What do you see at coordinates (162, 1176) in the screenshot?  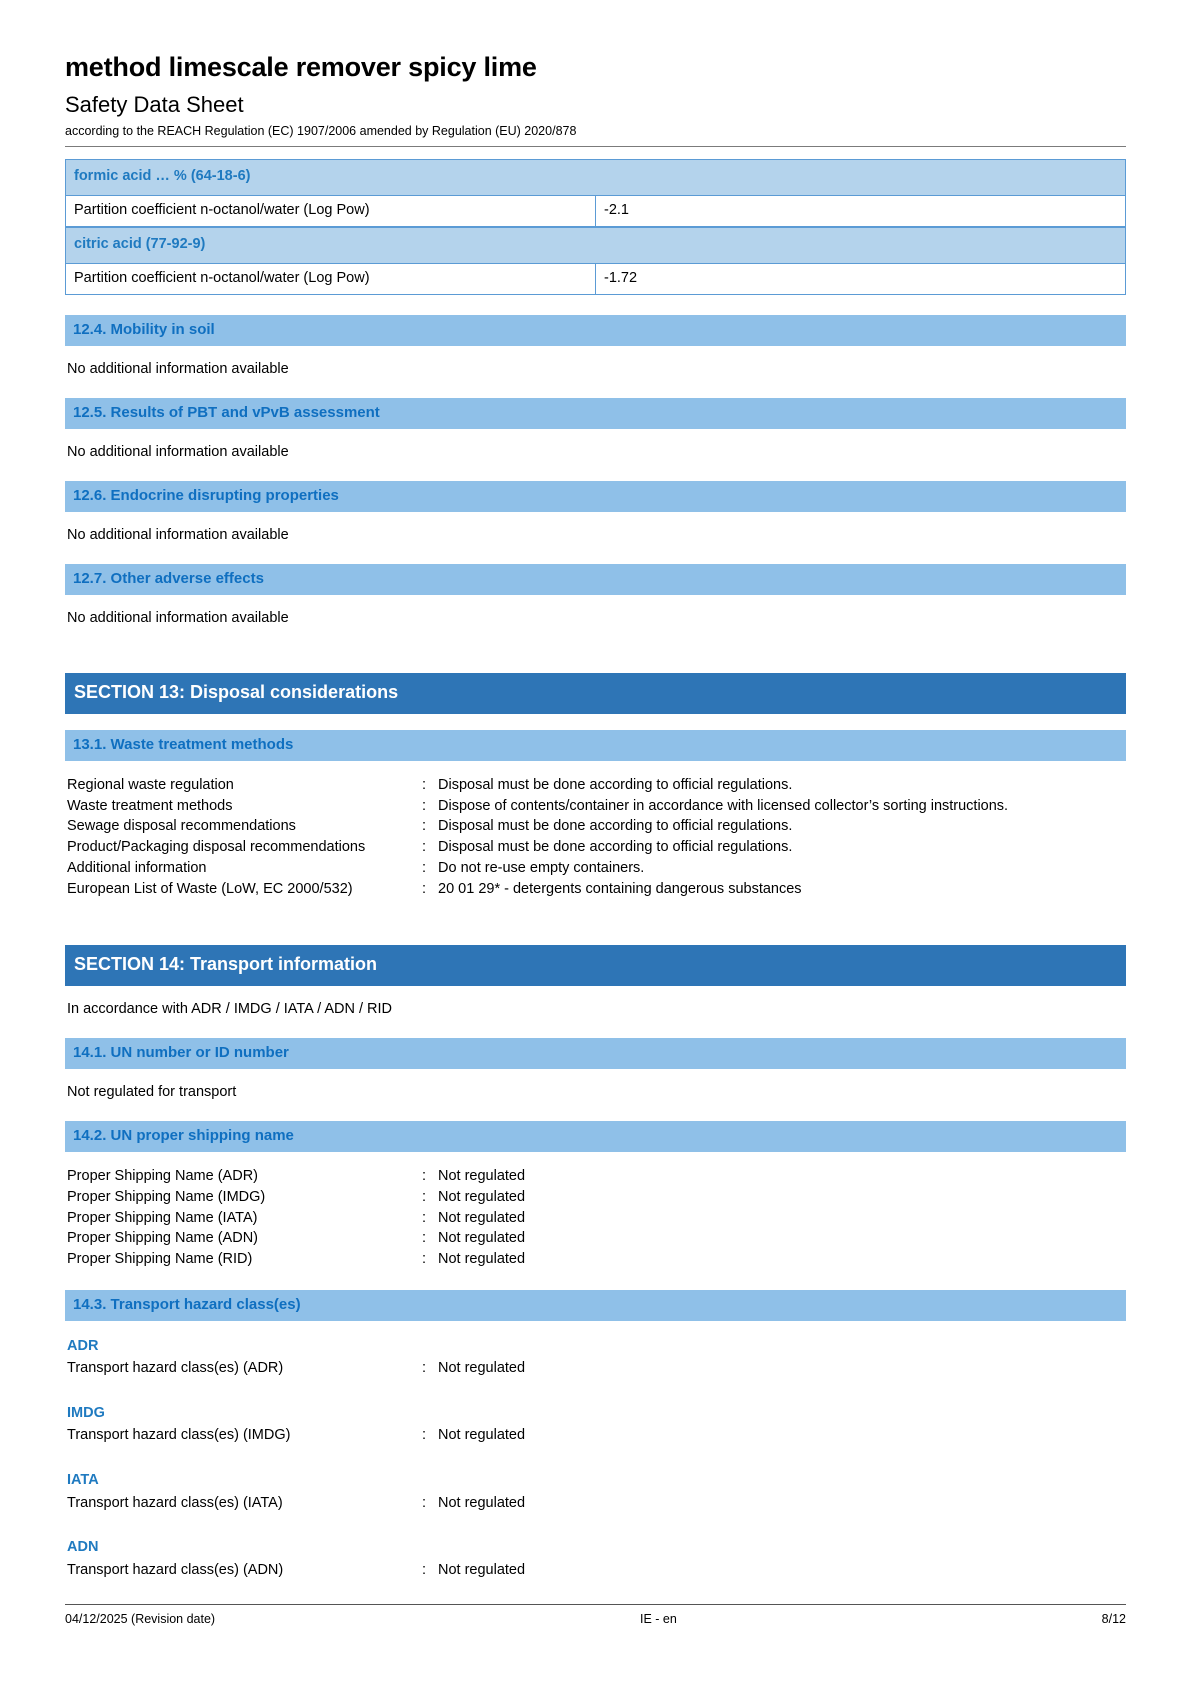 I see `row-key: Proper Shipping Name (ADR)` at bounding box center [162, 1176].